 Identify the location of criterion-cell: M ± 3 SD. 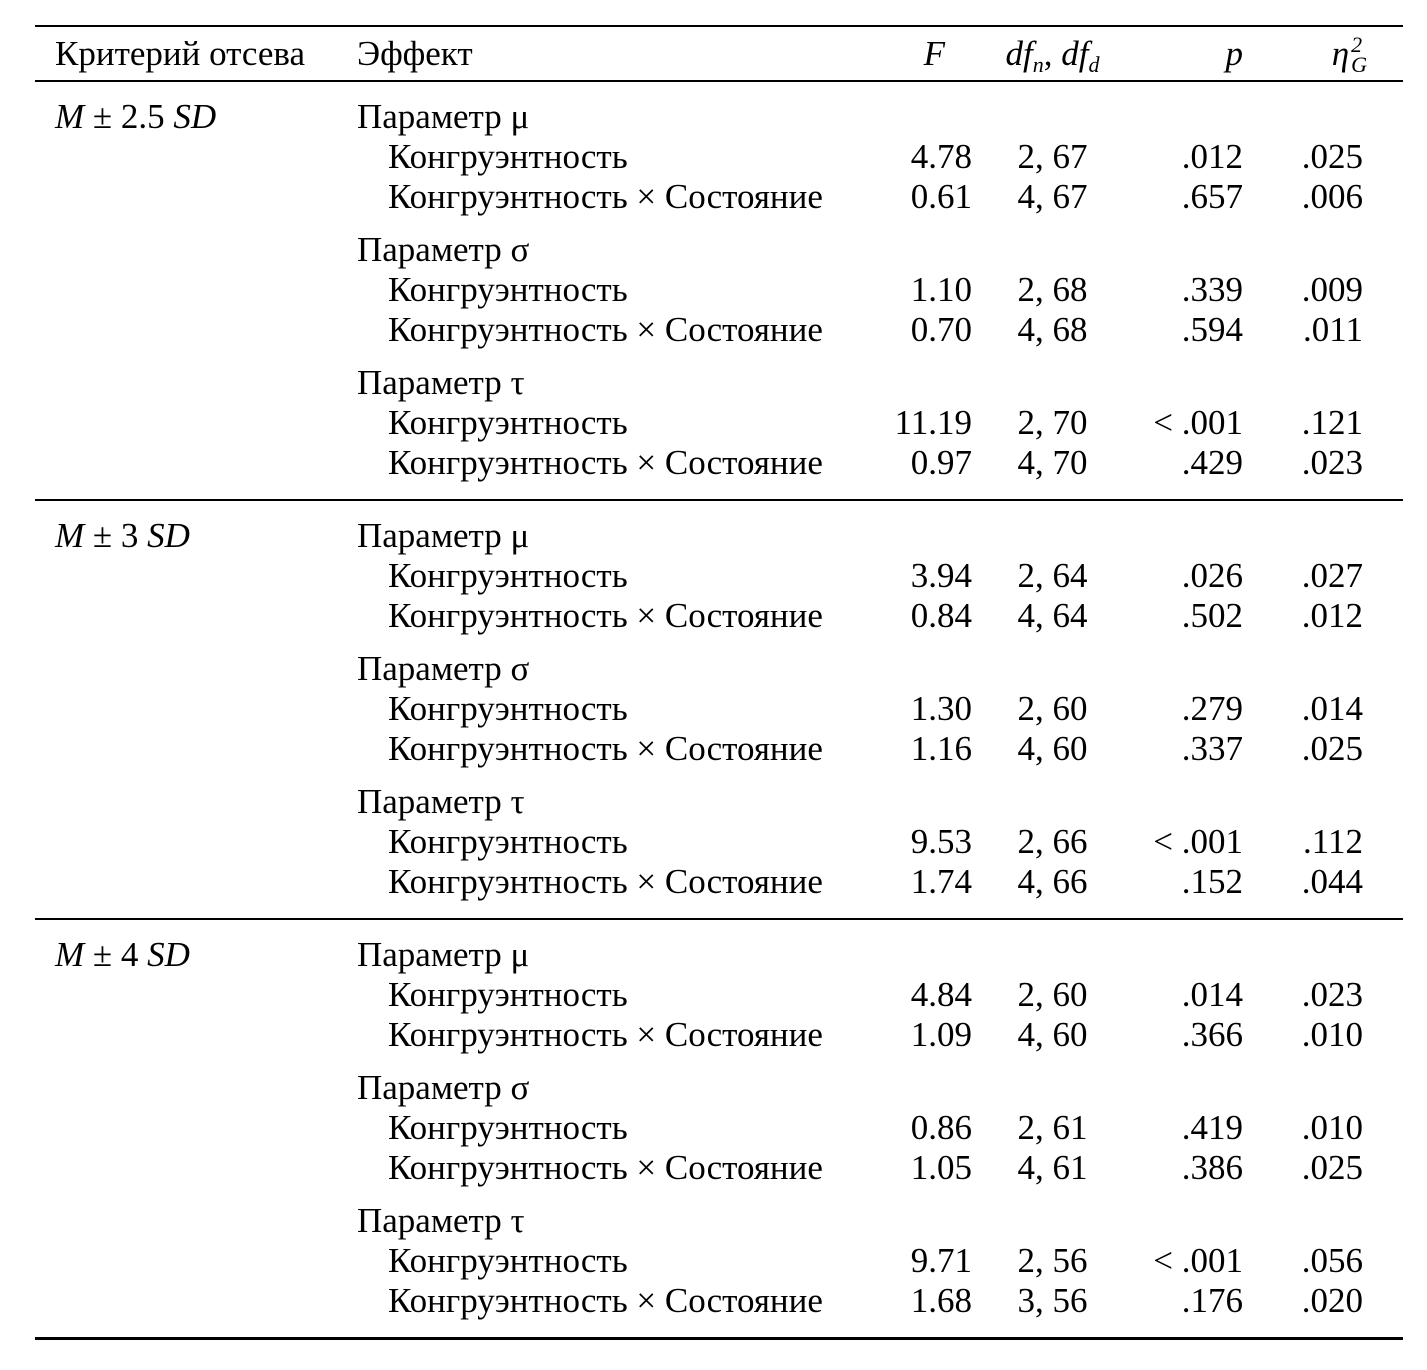
(196, 528).